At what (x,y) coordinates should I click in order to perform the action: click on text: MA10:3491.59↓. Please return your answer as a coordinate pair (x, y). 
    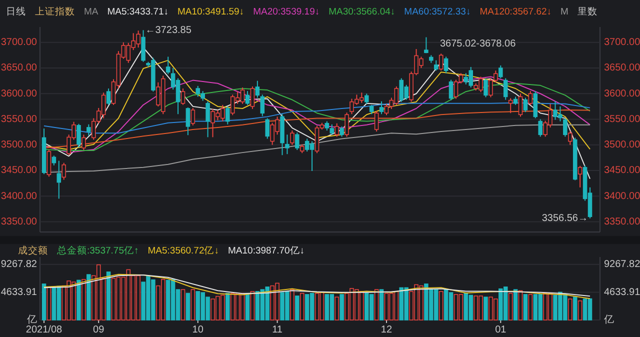
    Looking at the image, I should click on (211, 12).